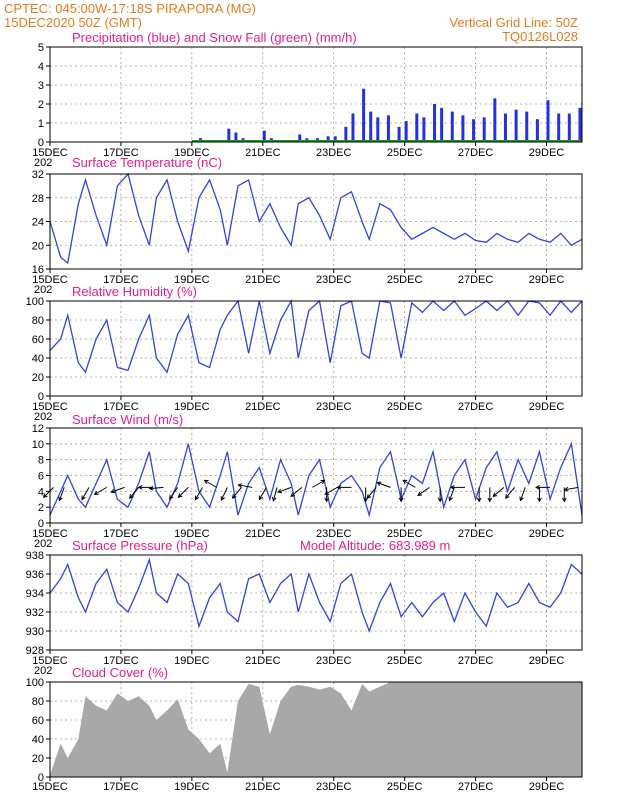 This screenshot has width=618, height=800. I want to click on y-tick-label: 20, so click(38, 759).